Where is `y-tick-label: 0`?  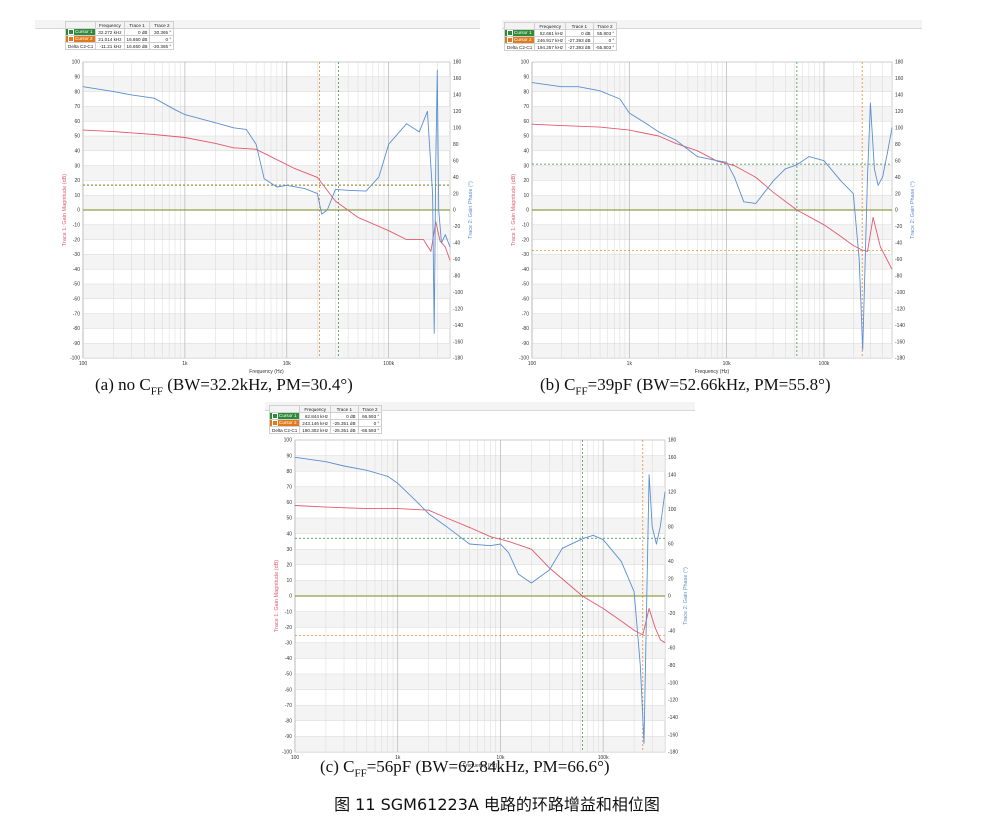 y-tick-label: 0 is located at coordinates (78, 211).